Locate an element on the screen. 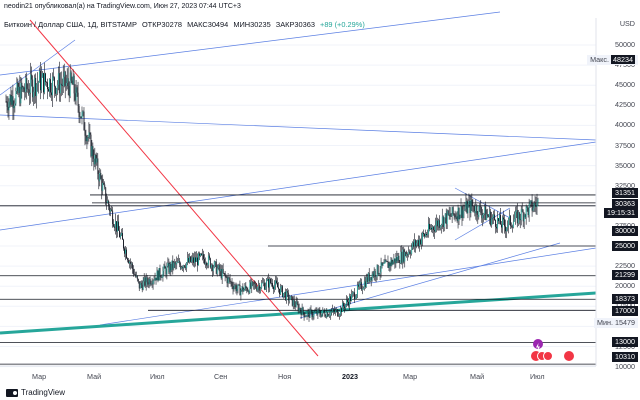 Image resolution: width=640 pixels, height=400 pixels. lightning-icon is located at coordinates (538, 345).